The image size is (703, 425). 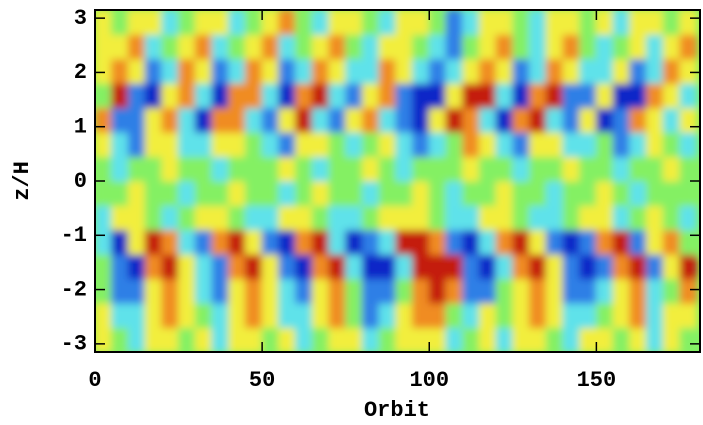 What do you see at coordinates (80, 18) in the screenshot?
I see `y-tick-label: 3` at bounding box center [80, 18].